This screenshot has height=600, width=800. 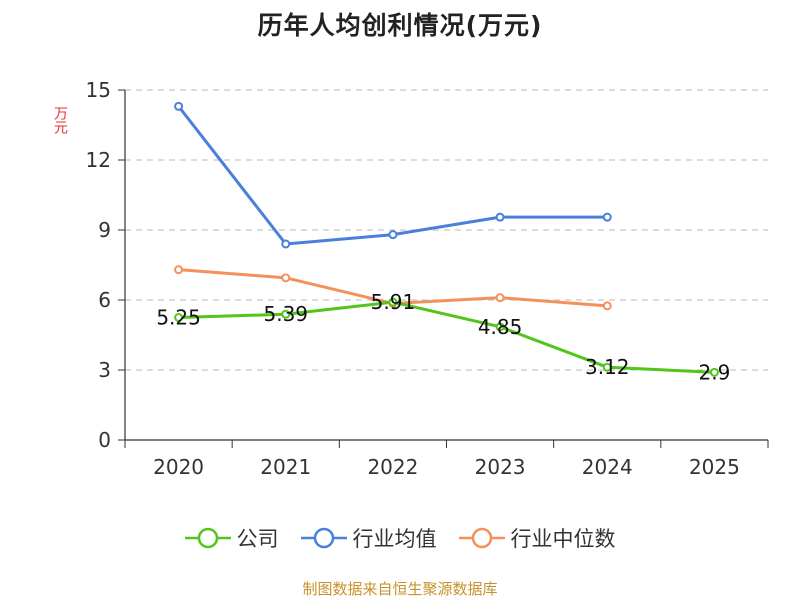 What do you see at coordinates (207, 538) in the screenshot?
I see `legend-company-marker` at bounding box center [207, 538].